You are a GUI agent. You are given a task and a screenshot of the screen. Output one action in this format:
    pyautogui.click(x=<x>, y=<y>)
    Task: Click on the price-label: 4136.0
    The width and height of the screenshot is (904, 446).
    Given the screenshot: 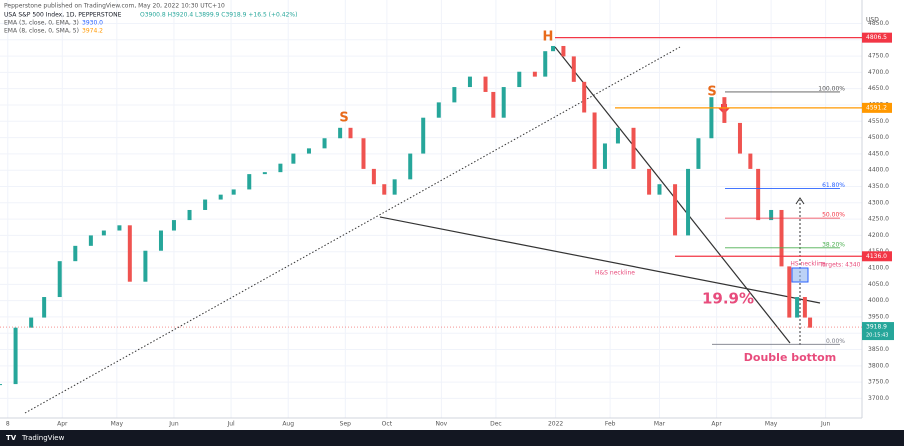 What is the action you would take?
    pyautogui.click(x=876, y=256)
    